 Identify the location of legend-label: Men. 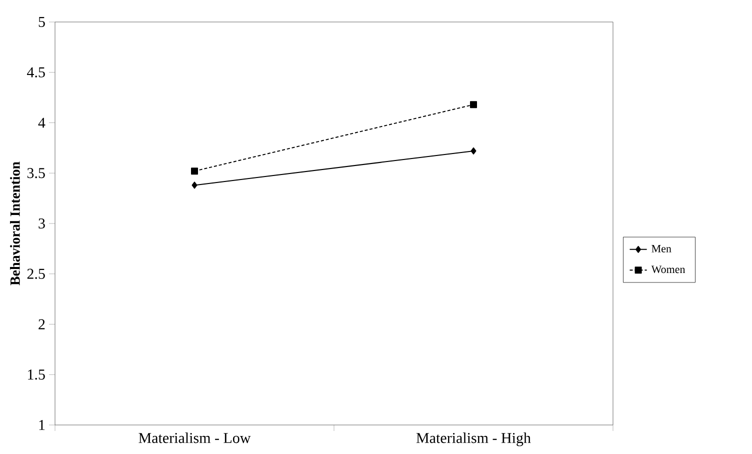
(662, 248).